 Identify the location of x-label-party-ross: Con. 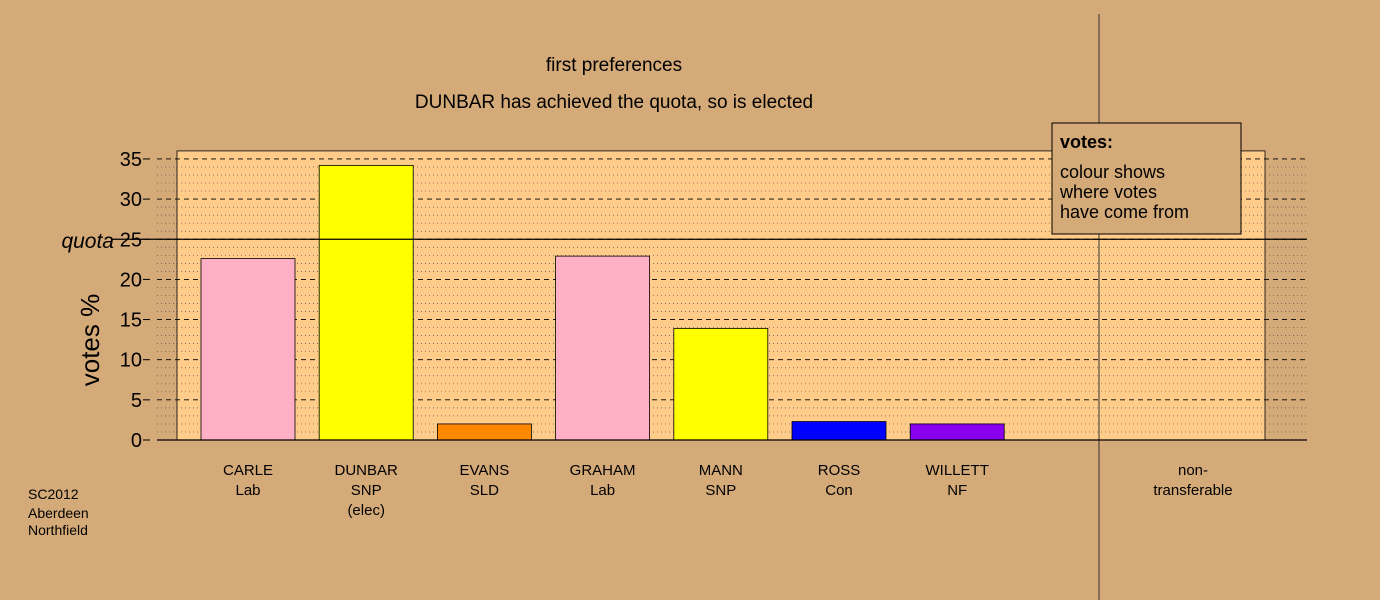
(839, 490).